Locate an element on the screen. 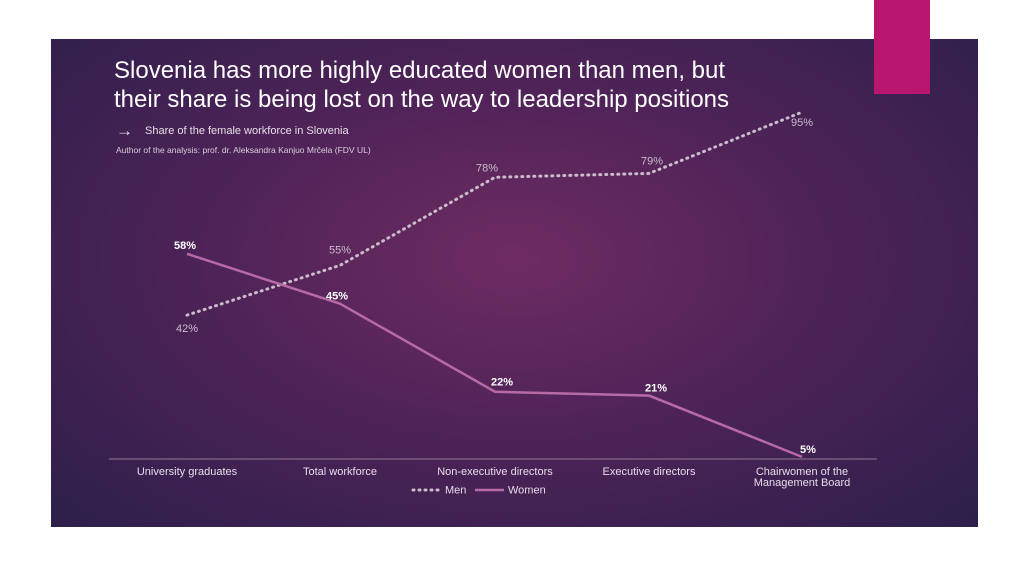 Image resolution: width=1024 pixels, height=576 pixels. x-tick-label: Management Board is located at coordinates (802, 483).